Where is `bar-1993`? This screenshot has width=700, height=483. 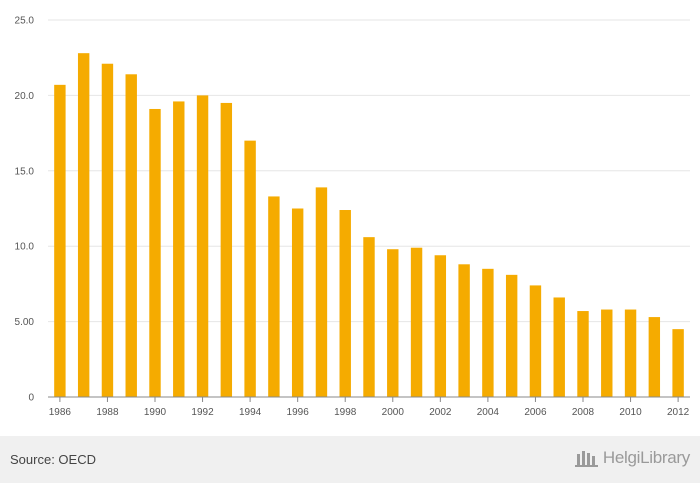 bar-1993 is located at coordinates (226, 249).